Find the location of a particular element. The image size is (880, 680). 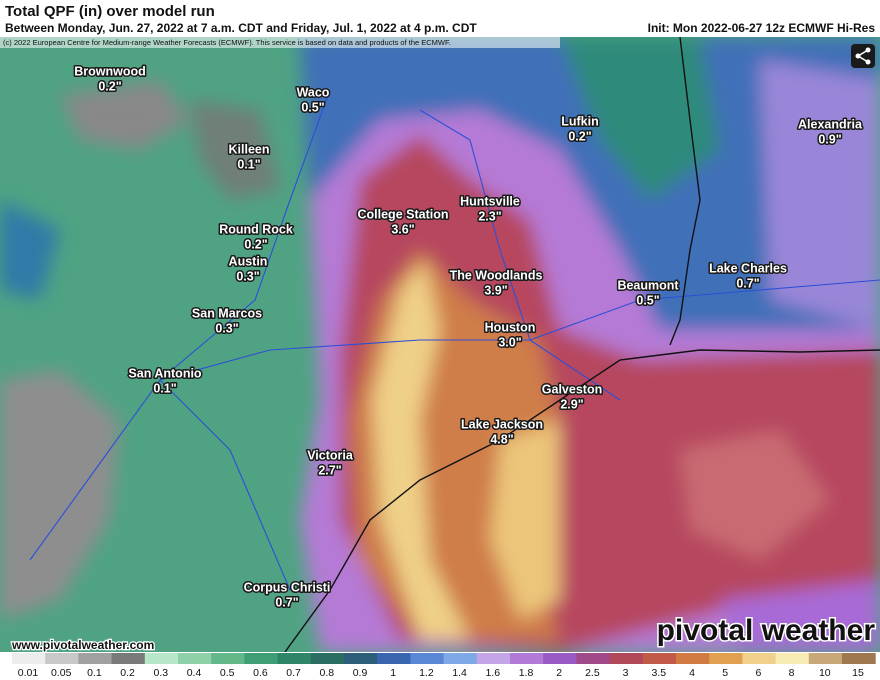

colorbar-label: 1.8 is located at coordinates (526, 673).